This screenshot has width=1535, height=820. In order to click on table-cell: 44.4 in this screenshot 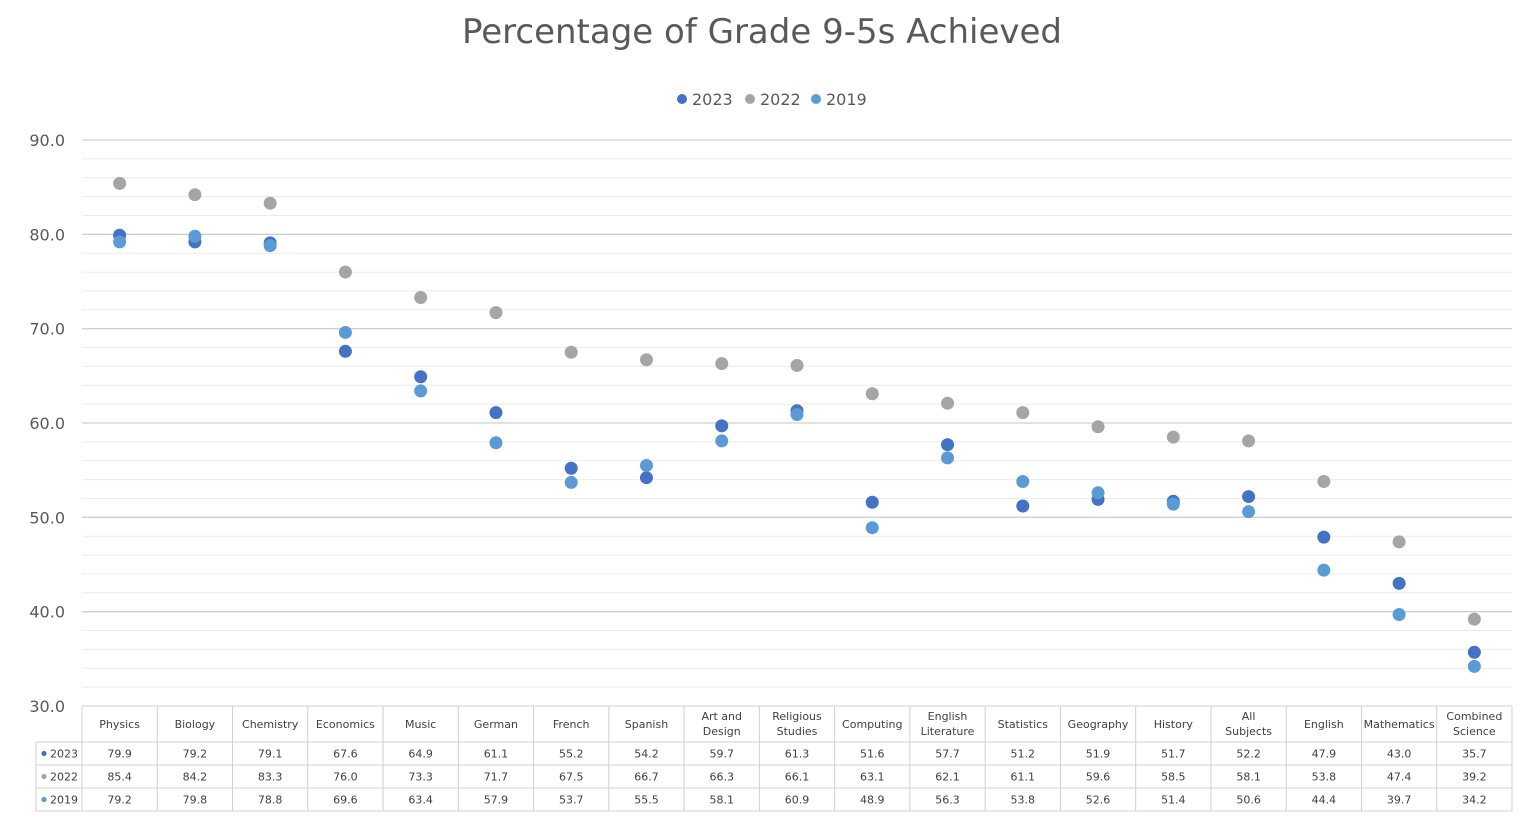, I will do `click(1324, 800)`.